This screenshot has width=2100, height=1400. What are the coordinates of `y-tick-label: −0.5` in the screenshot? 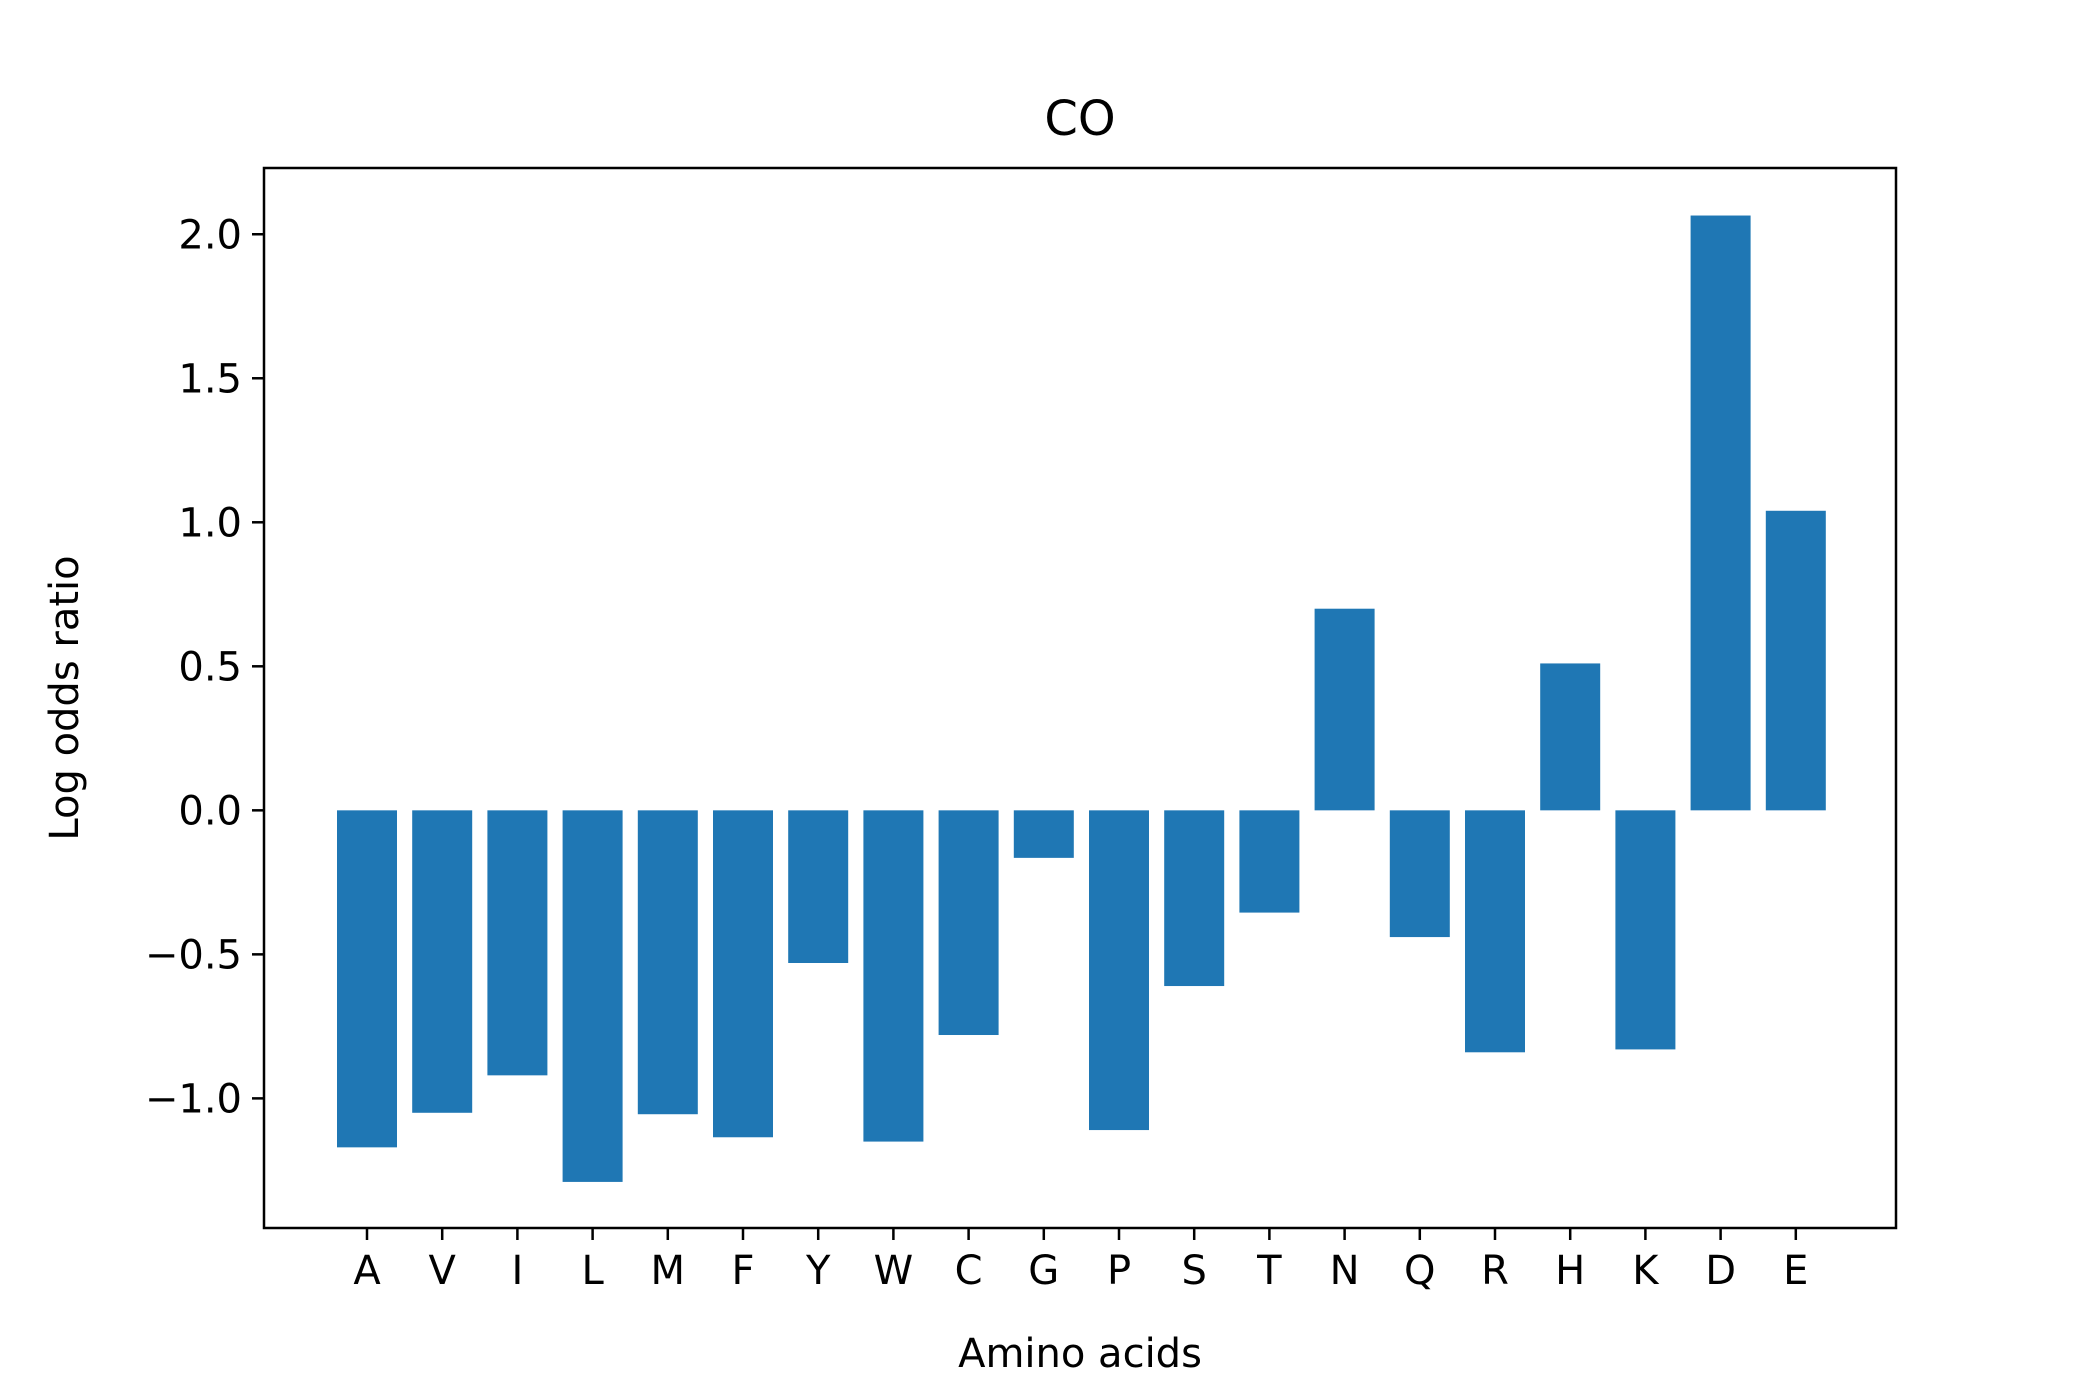 It's located at (193, 955).